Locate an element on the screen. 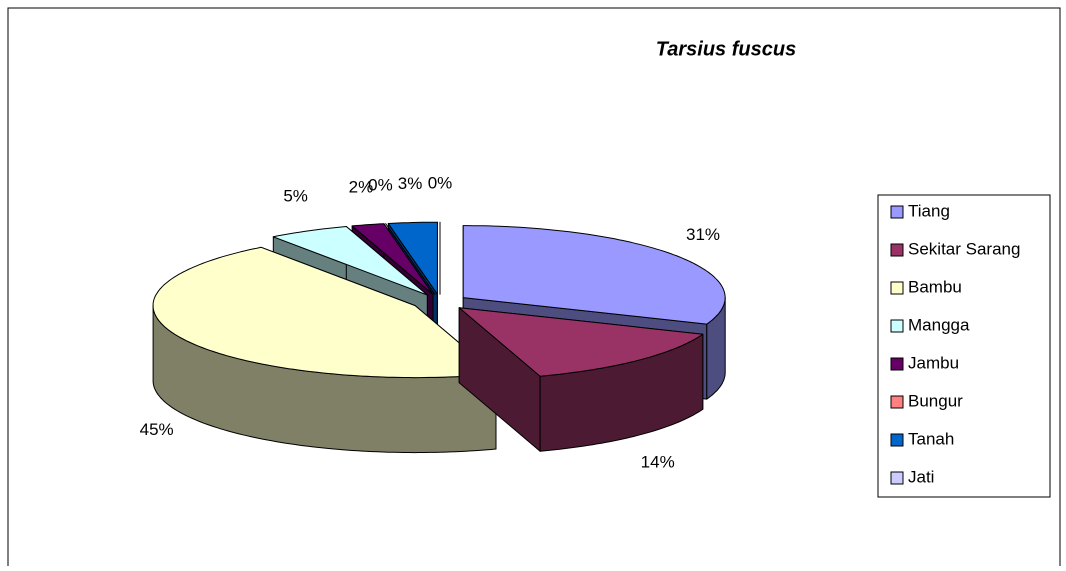 The image size is (1066, 571). data-label: 31% is located at coordinates (703, 234).